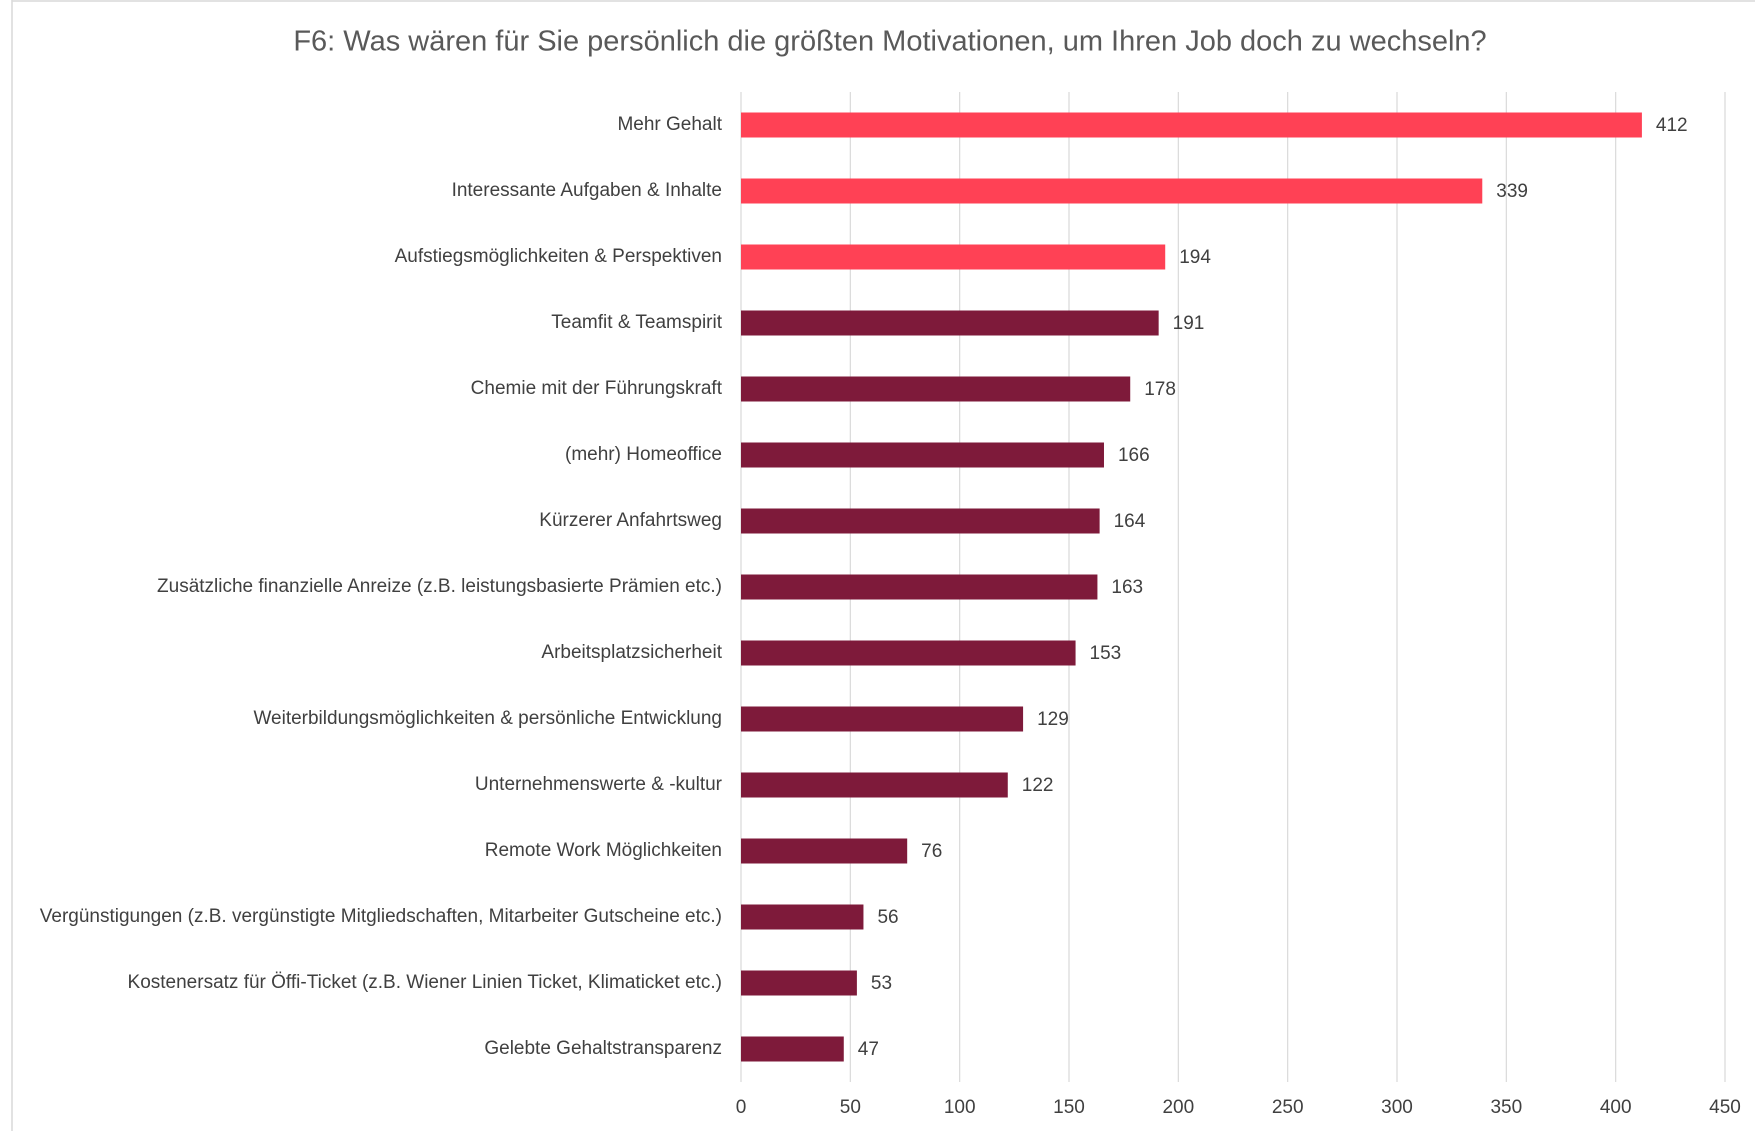  I want to click on data-label: 129, so click(1053, 719).